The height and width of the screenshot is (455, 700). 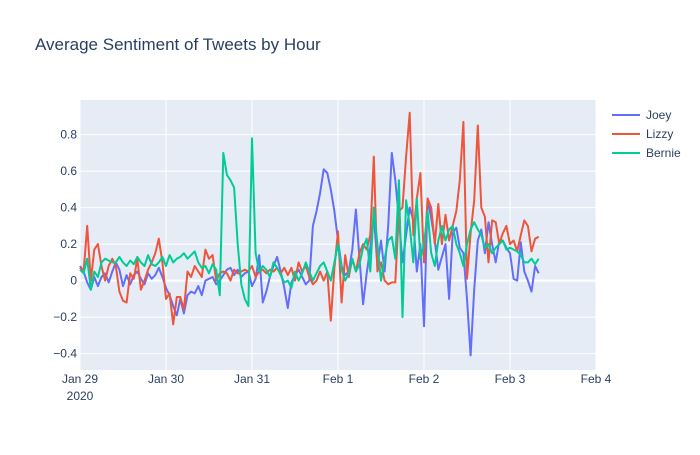 What do you see at coordinates (80, 379) in the screenshot?
I see `x-tick-label: Jan 29` at bounding box center [80, 379].